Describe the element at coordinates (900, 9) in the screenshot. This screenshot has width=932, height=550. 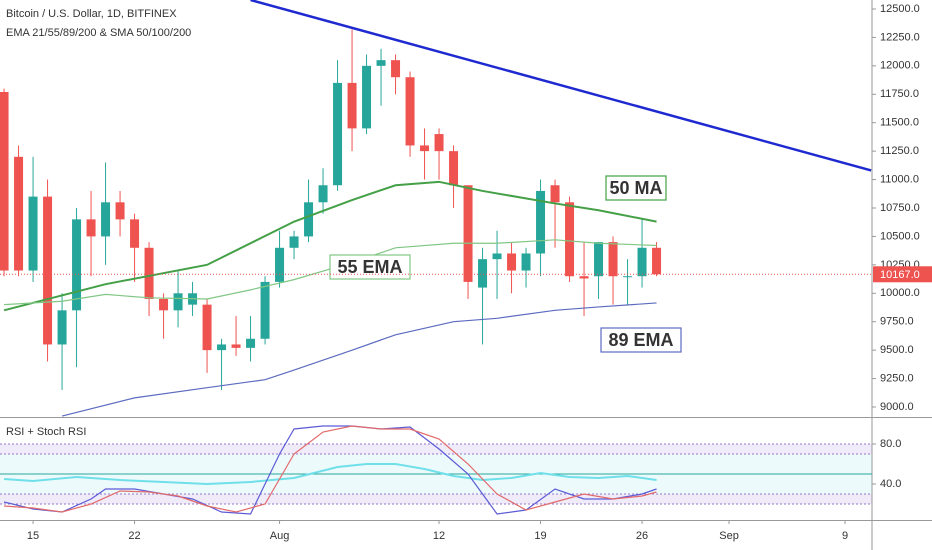
I see `y-tick-label: 12500.0` at that location.